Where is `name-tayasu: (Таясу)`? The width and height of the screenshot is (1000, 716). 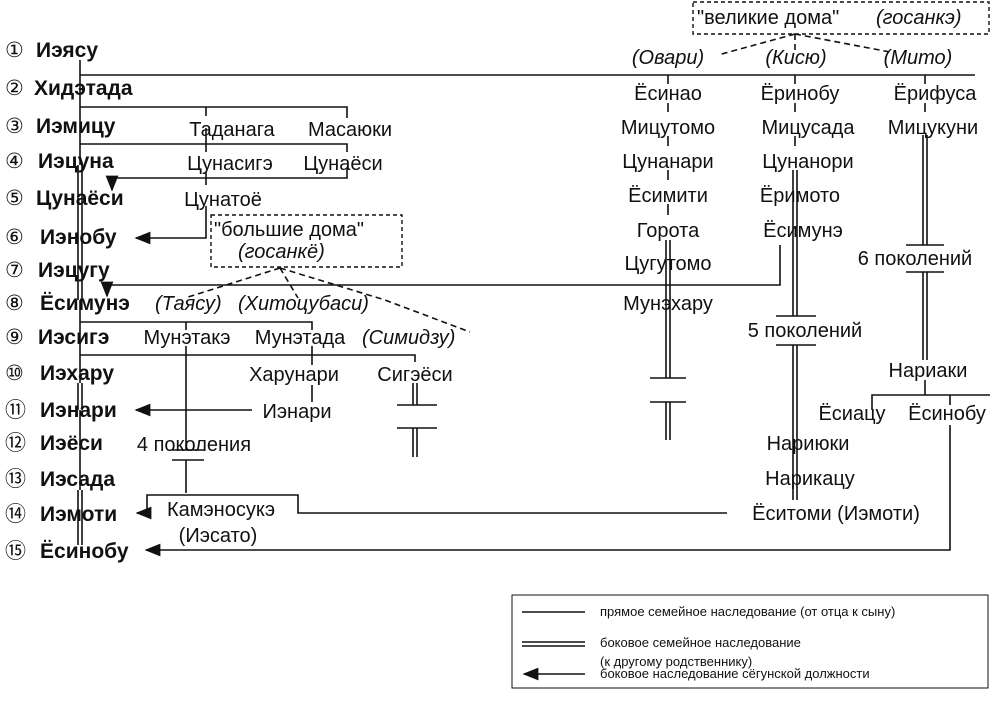
name-tayasu: (Таясу) is located at coordinates (188, 304).